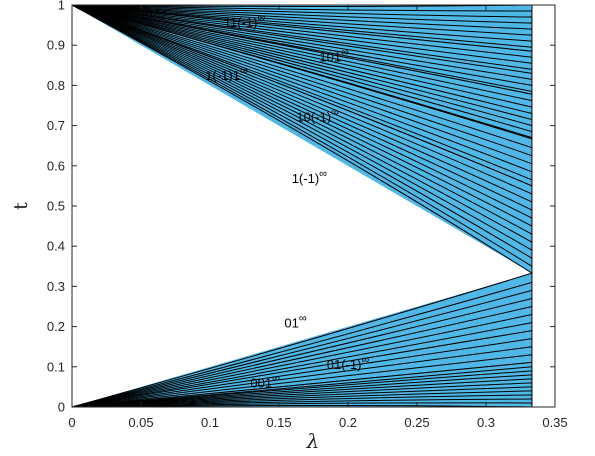  Describe the element at coordinates (348, 422) in the screenshot. I see `x-tick-label: 0.2` at that location.